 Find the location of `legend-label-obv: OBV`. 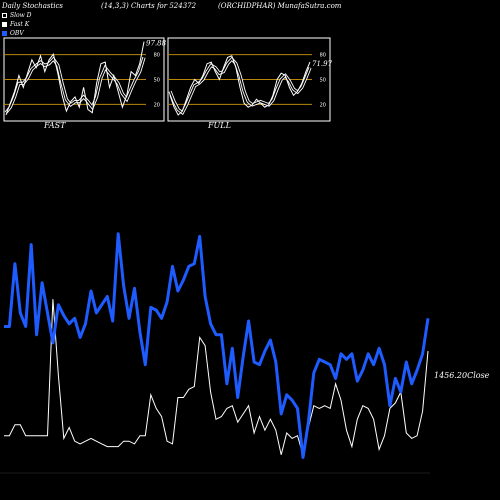

legend-label-obv: OBV is located at coordinates (17, 33).